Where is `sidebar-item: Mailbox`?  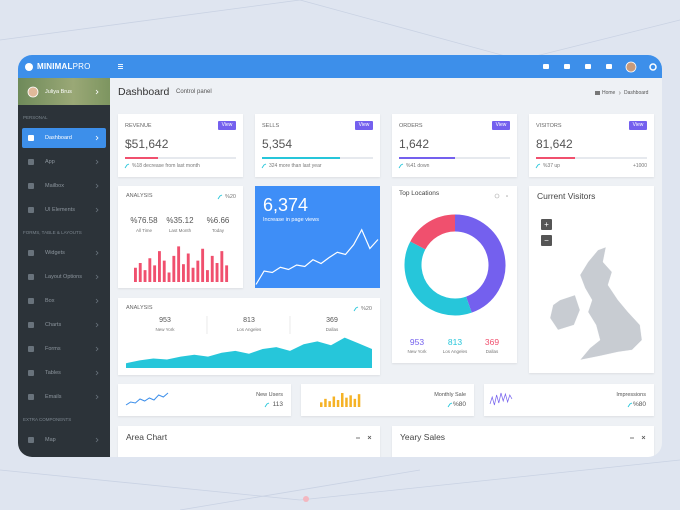
sidebar-item: Mailbox is located at coordinates (54, 185).